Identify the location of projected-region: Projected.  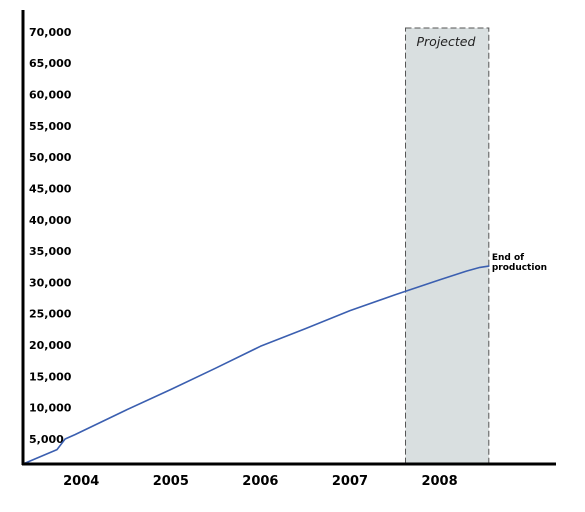
(447, 246).